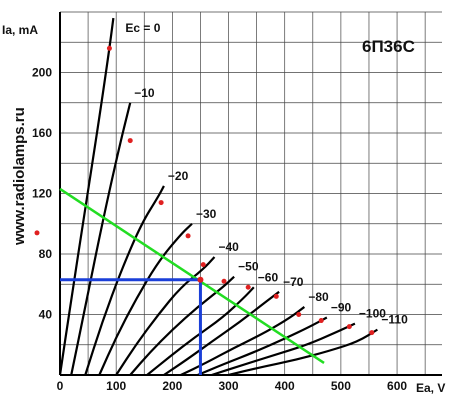 The height and width of the screenshot is (410, 470). I want to click on chart-title: 6П36С, so click(388, 46).